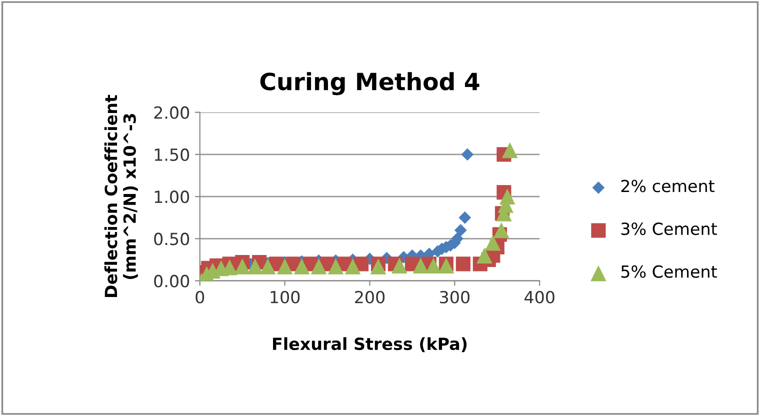 This screenshot has height=416, width=760. I want to click on x-tick-label: 200, so click(370, 297).